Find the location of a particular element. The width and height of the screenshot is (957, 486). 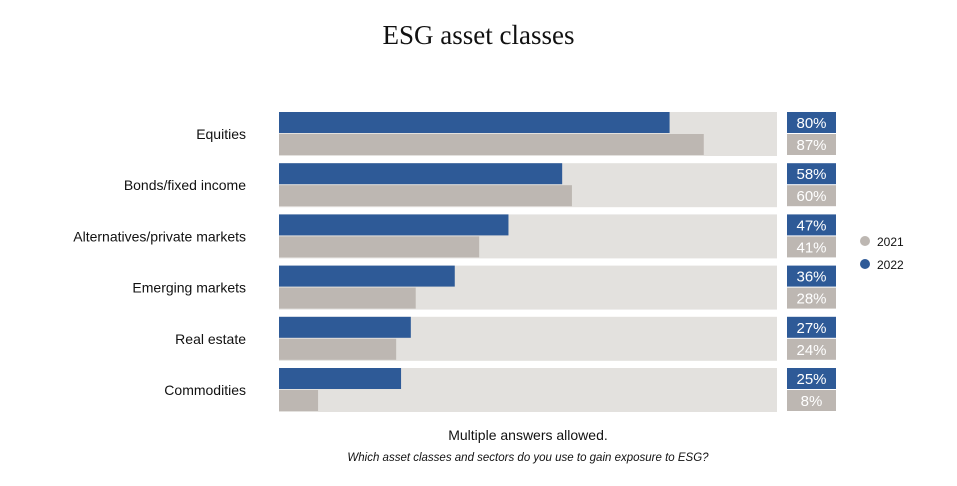

value-label-2021: 24% is located at coordinates (811, 350).